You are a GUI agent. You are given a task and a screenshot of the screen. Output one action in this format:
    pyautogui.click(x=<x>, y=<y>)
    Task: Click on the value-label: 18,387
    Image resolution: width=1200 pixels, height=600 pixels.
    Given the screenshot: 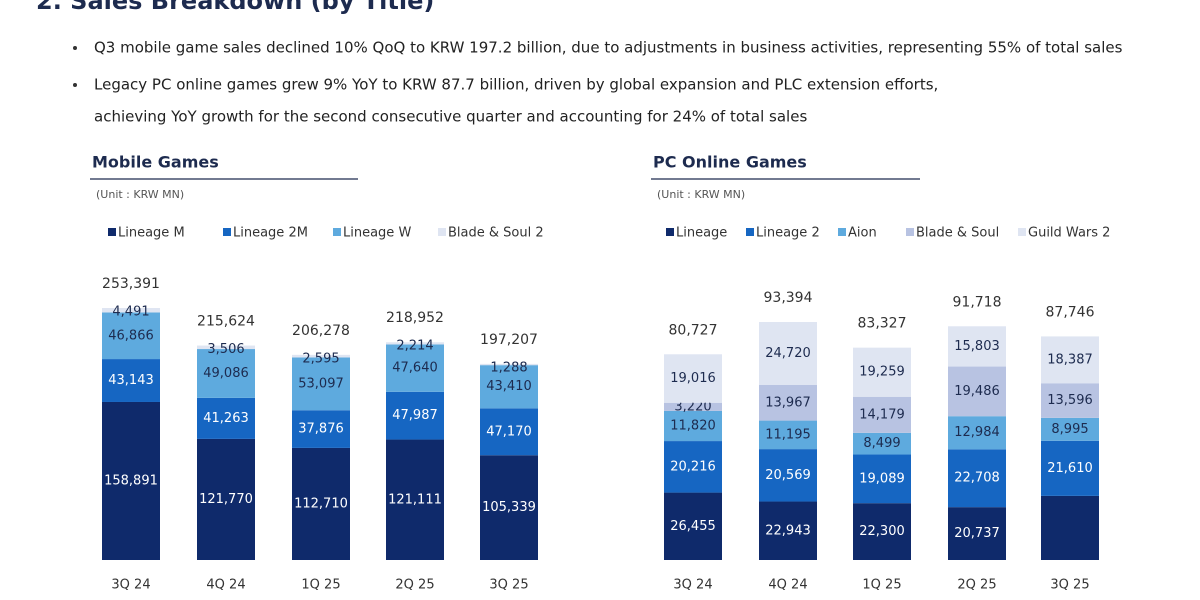 What is the action you would take?
    pyautogui.click(x=1070, y=359)
    